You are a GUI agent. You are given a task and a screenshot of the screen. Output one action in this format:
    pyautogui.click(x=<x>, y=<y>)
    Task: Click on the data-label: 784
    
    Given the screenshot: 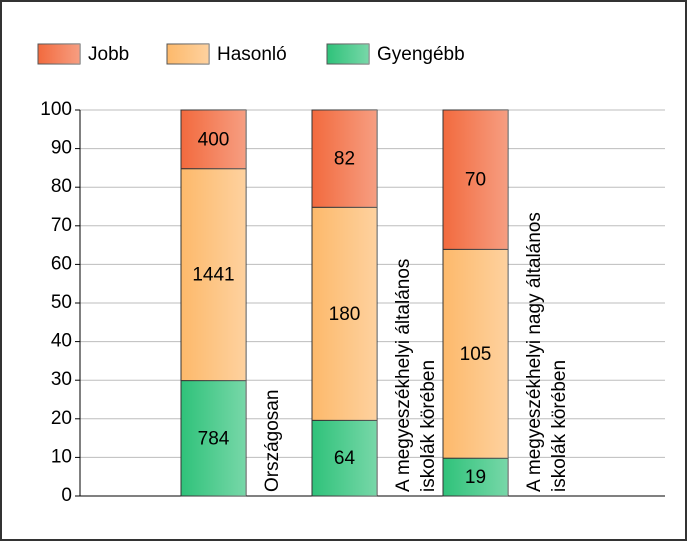 What is the action you would take?
    pyautogui.click(x=214, y=438)
    